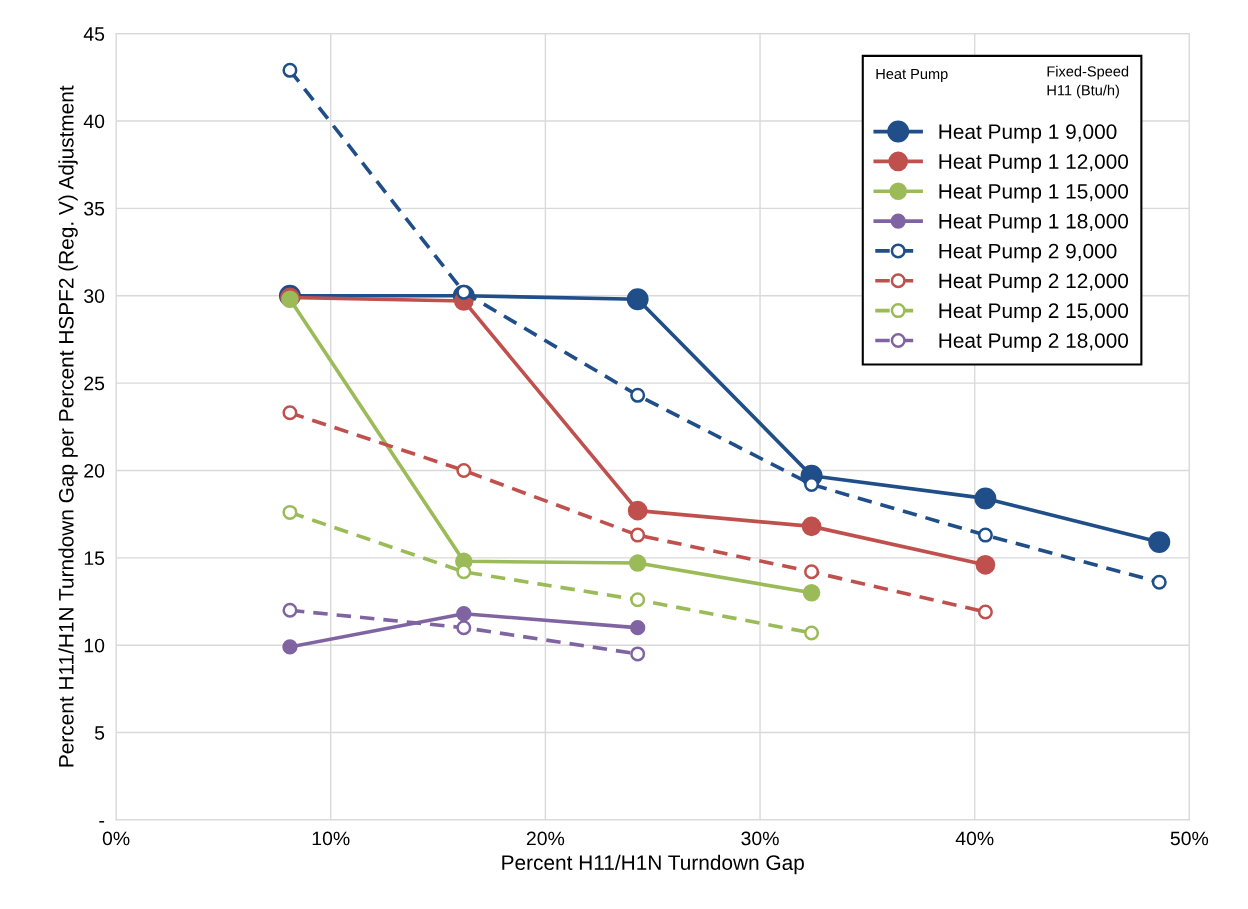 This screenshot has height=909, width=1248. What do you see at coordinates (912, 75) in the screenshot?
I see `legend-title: Heat Pump` at bounding box center [912, 75].